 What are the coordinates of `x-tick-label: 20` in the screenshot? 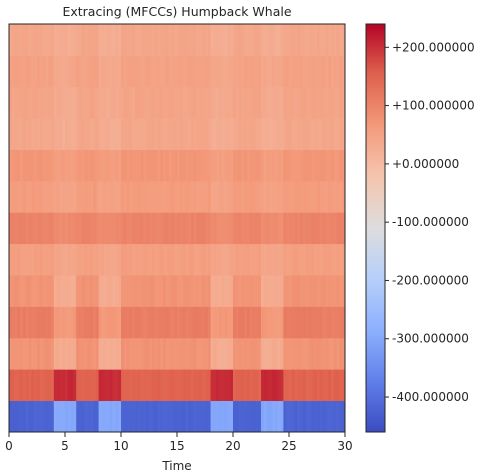 It's located at (232, 446).